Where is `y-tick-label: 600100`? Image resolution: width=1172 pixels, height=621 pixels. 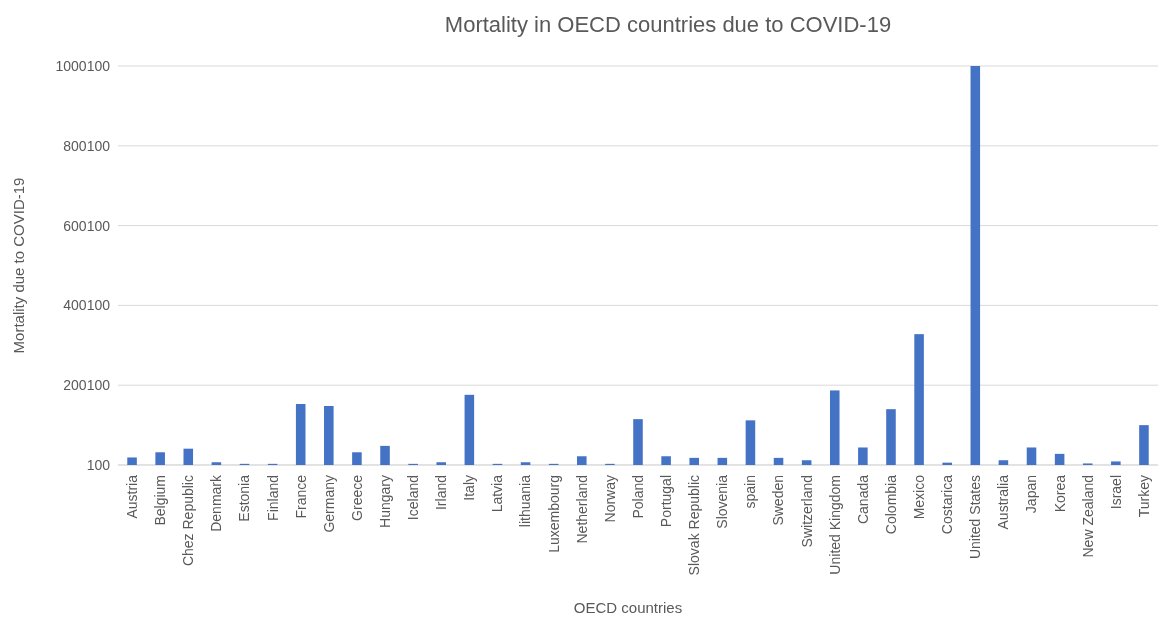 y-tick-label: 600100 is located at coordinates (87, 225).